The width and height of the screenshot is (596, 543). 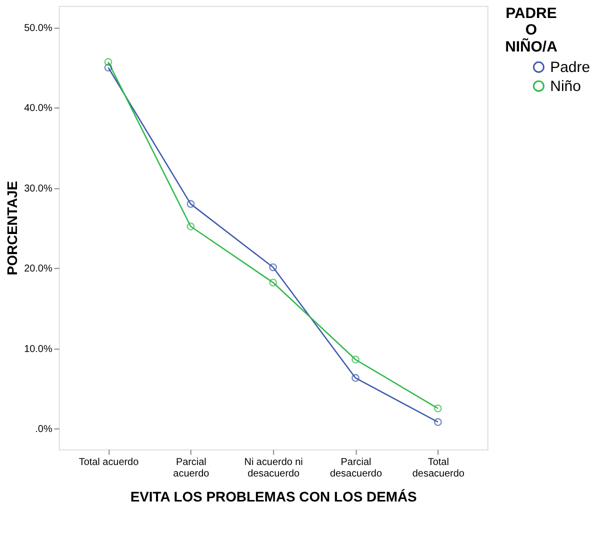 I want to click on y-tick-label: 30.0%, so click(x=38, y=188).